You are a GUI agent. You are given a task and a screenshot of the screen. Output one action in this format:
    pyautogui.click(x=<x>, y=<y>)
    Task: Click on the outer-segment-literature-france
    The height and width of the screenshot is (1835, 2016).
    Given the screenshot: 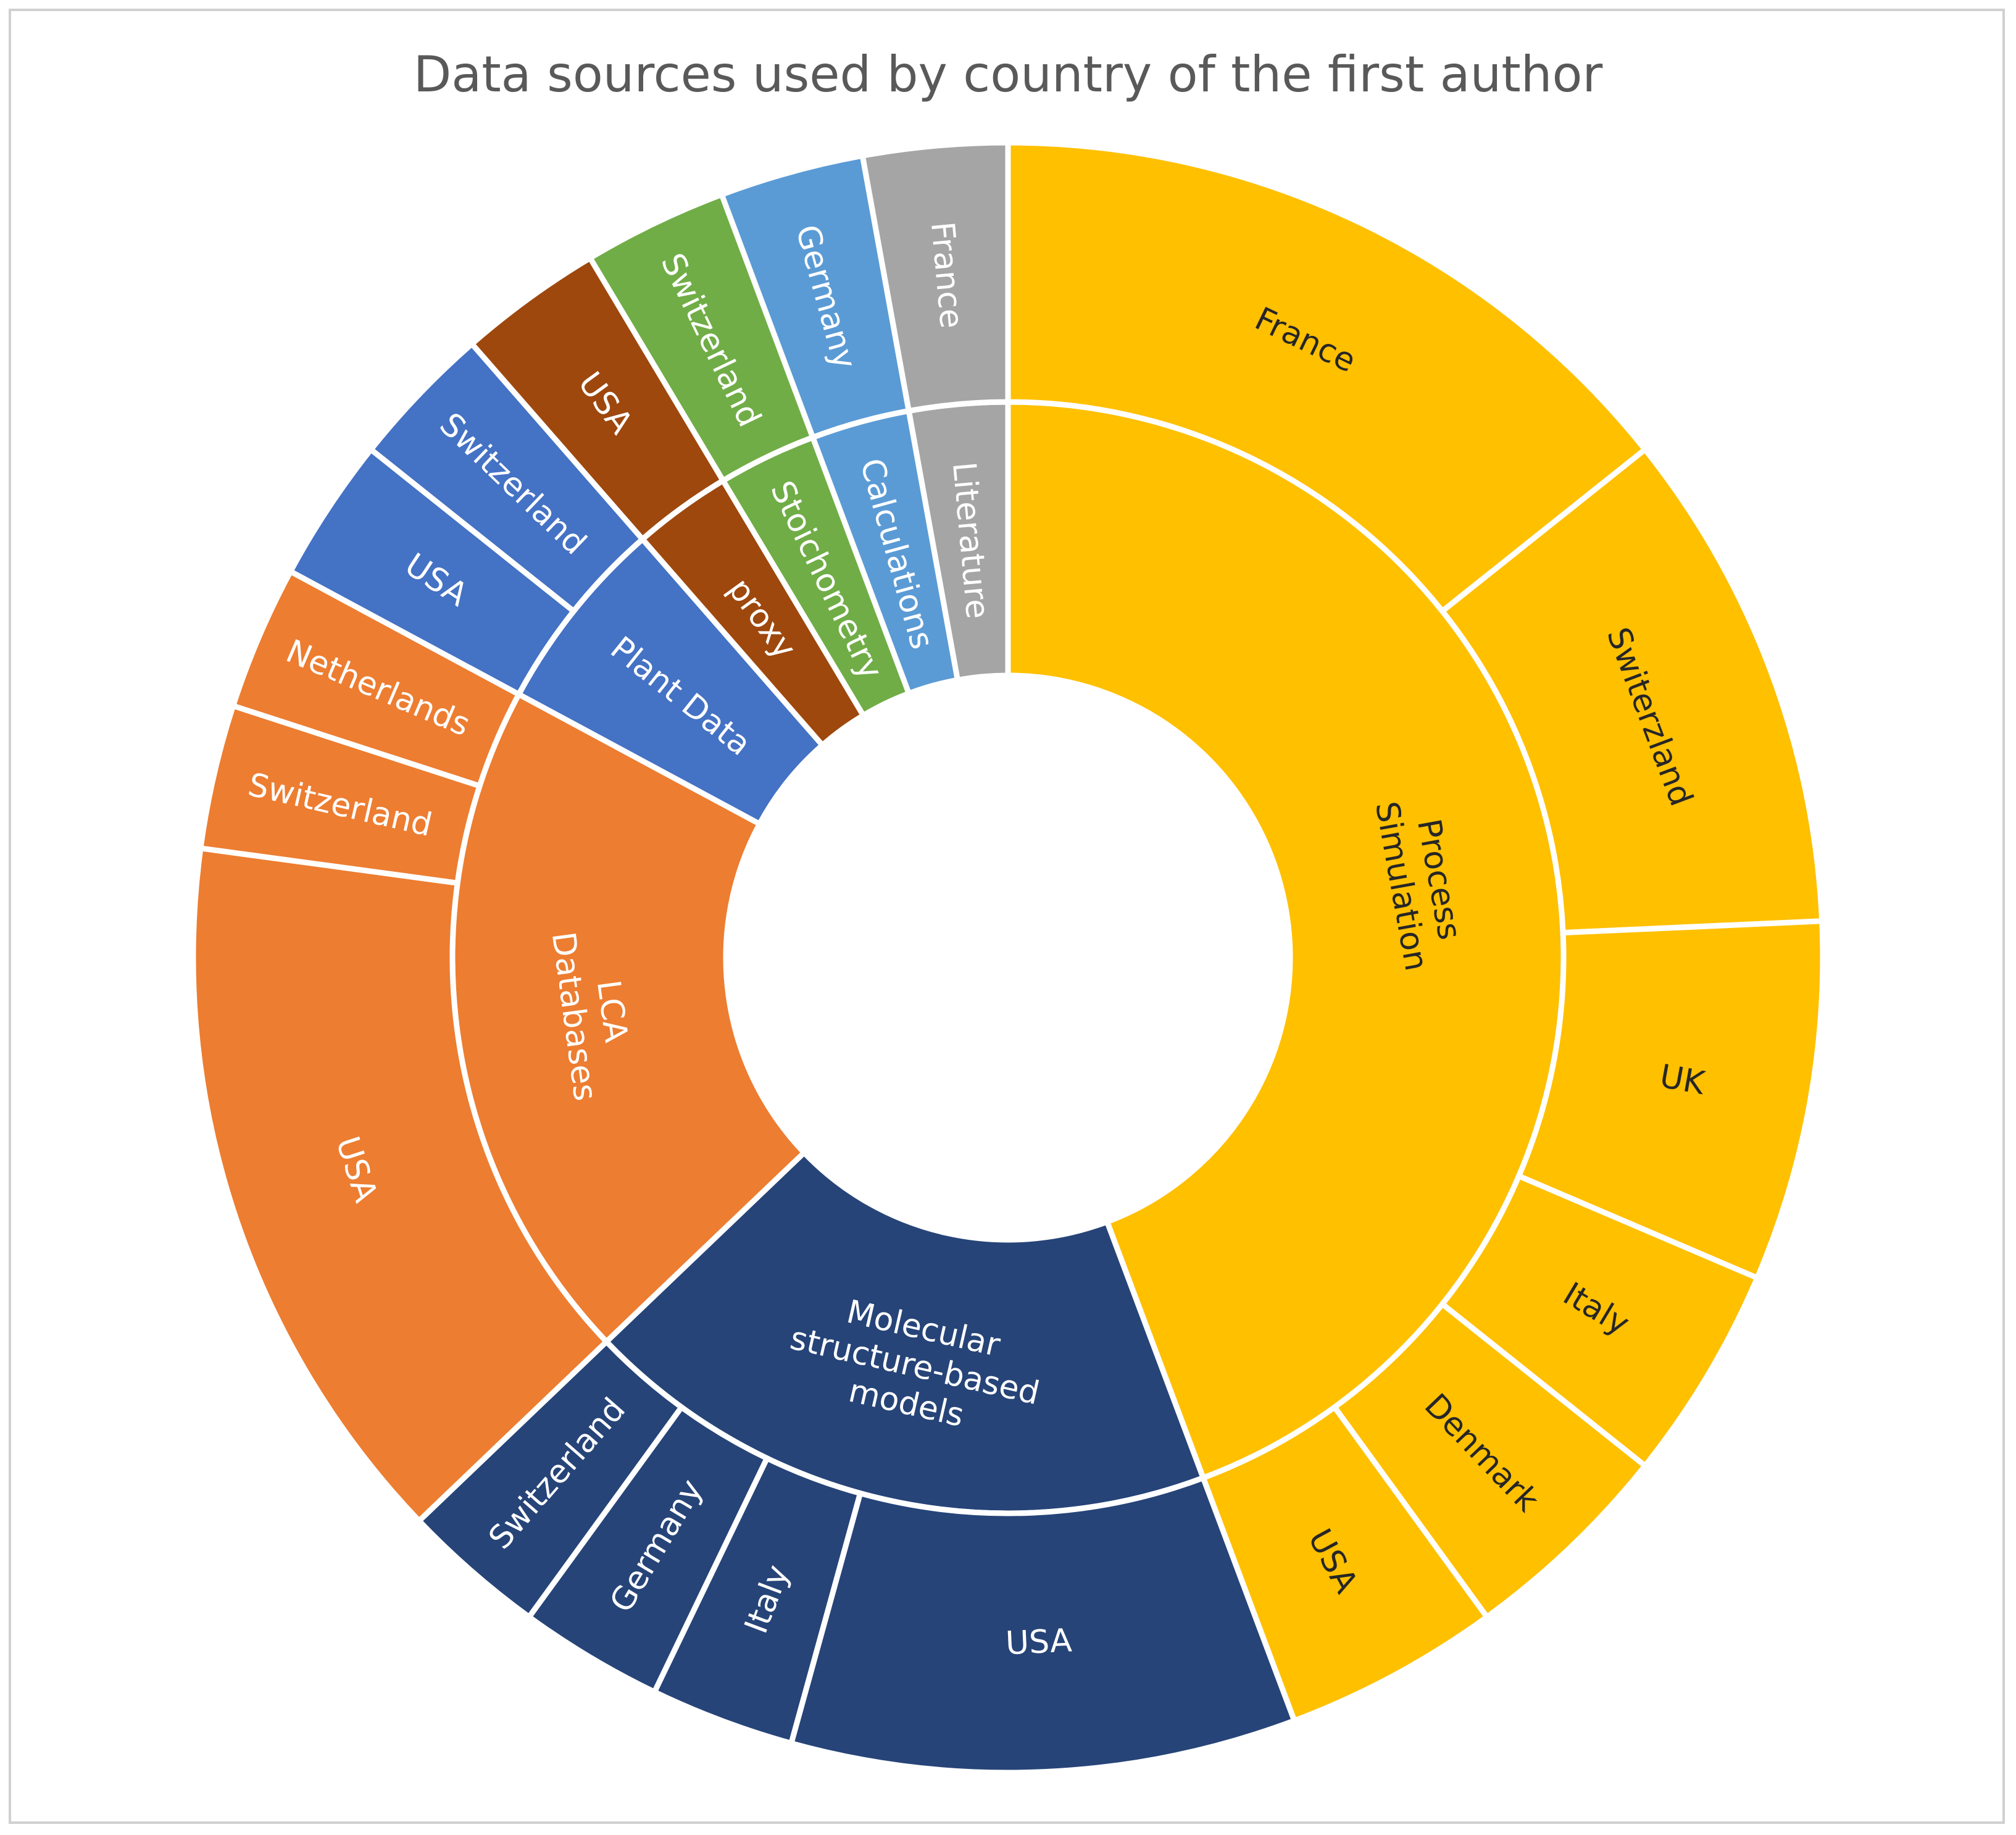 What is the action you would take?
    pyautogui.click(x=935, y=277)
    